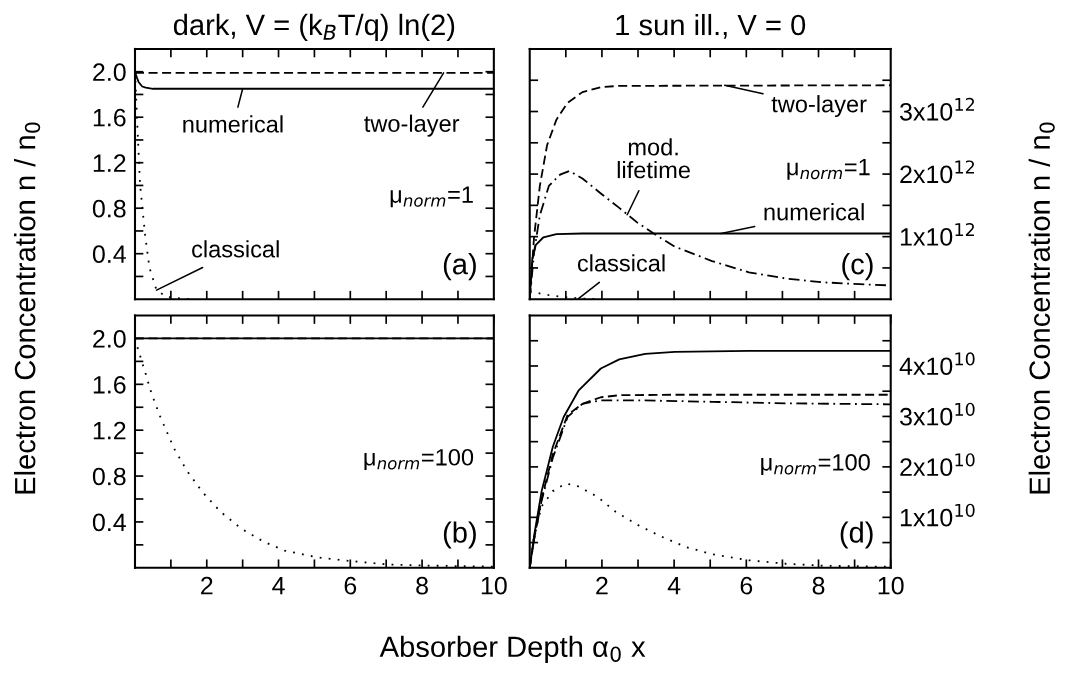 This screenshot has width=1068, height=680. Describe the element at coordinates (459, 267) in the screenshot. I see `annotation: (a)` at that location.